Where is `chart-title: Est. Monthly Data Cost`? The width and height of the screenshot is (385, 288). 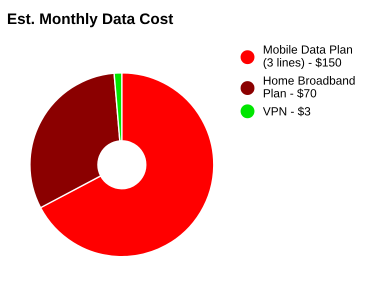
chart-title: Est. Monthly Data Cost is located at coordinates (91, 20).